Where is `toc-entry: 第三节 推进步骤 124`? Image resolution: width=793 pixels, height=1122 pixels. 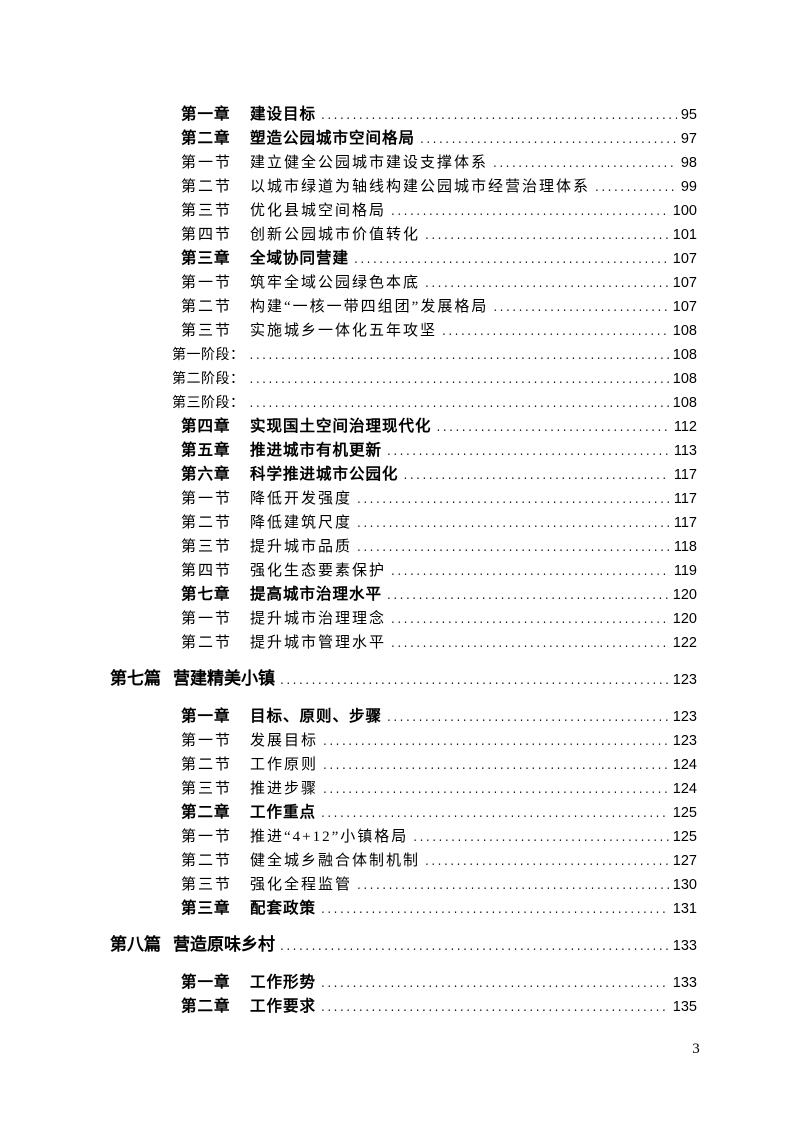 toc-entry: 第三节 推进步骤 124 is located at coordinates (396, 789).